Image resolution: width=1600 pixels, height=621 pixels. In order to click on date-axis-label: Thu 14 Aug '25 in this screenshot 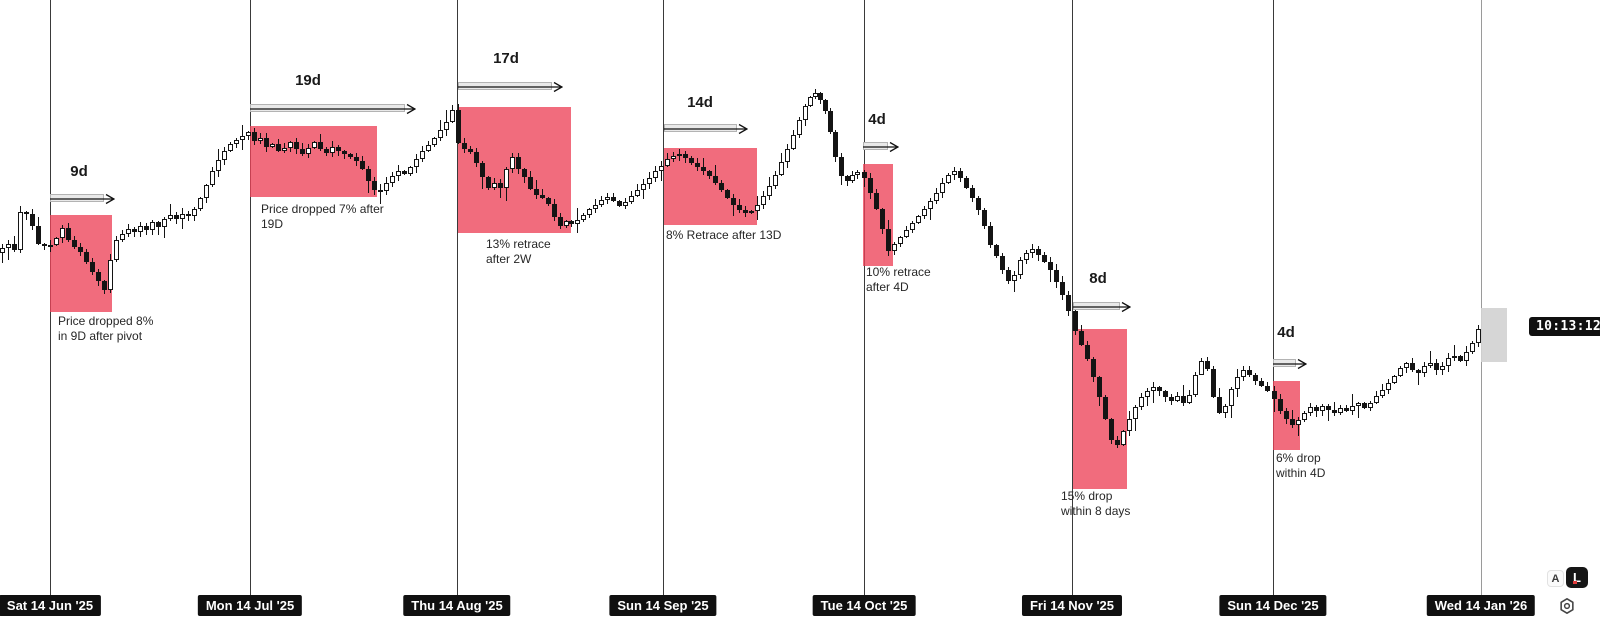, I will do `click(457, 605)`.